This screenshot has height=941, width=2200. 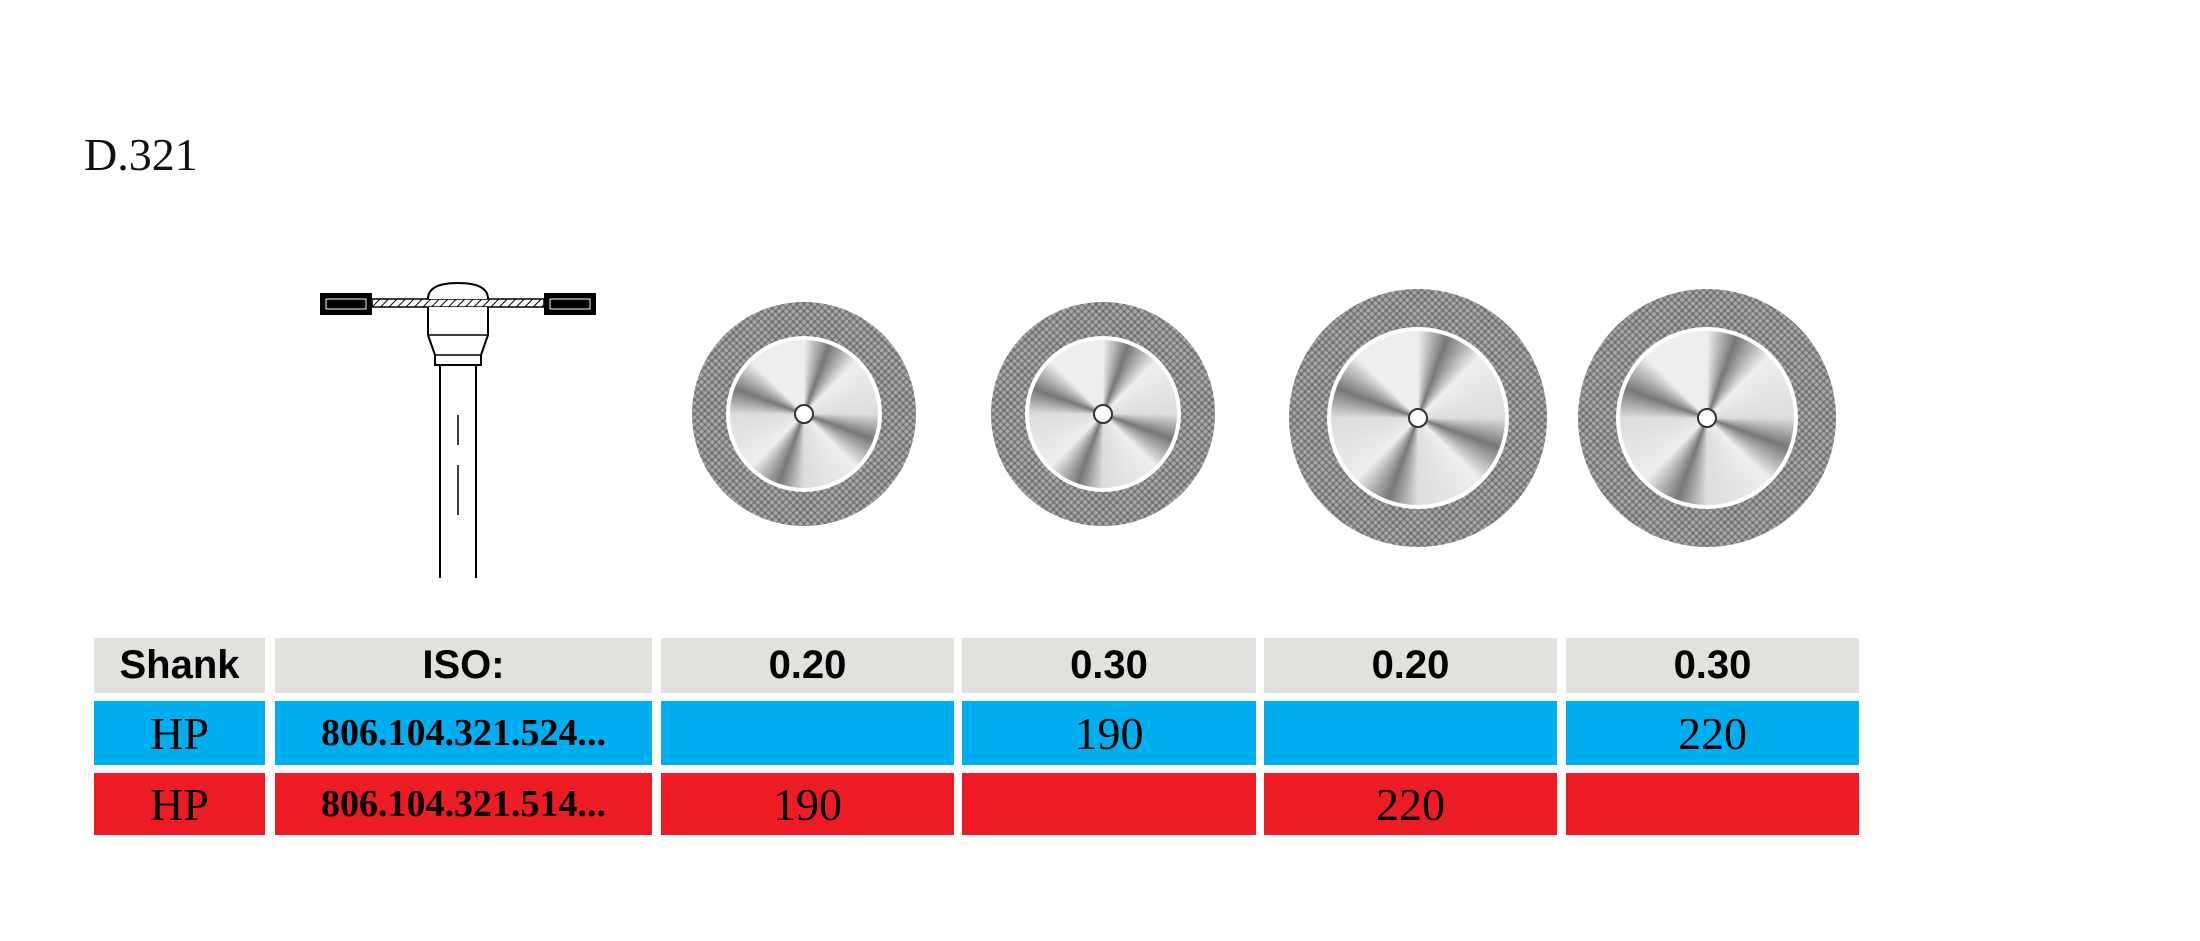 What do you see at coordinates (141, 154) in the screenshot?
I see `title: D.321` at bounding box center [141, 154].